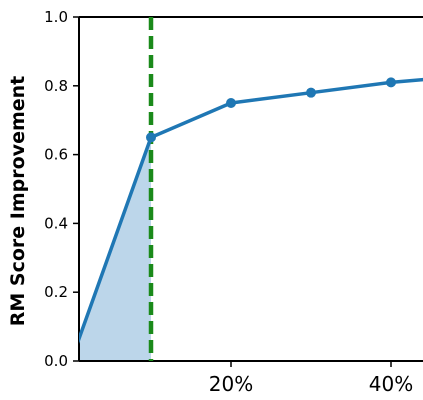  I want to click on shaded-area, so click(115, 249).